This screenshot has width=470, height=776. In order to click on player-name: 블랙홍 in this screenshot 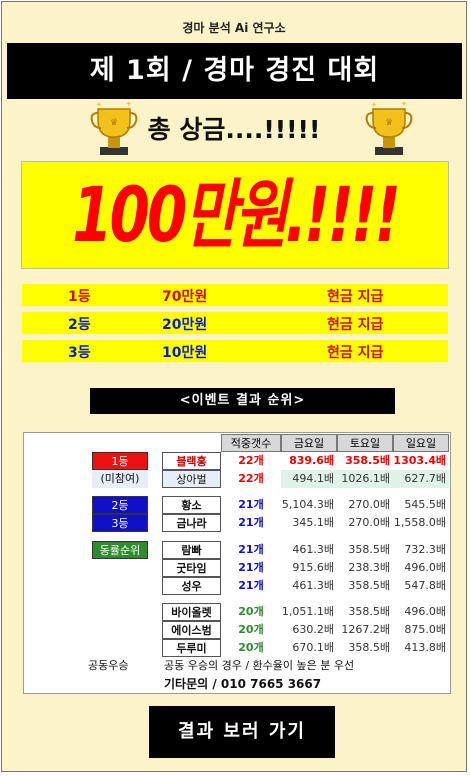, I will do `click(191, 461)`.